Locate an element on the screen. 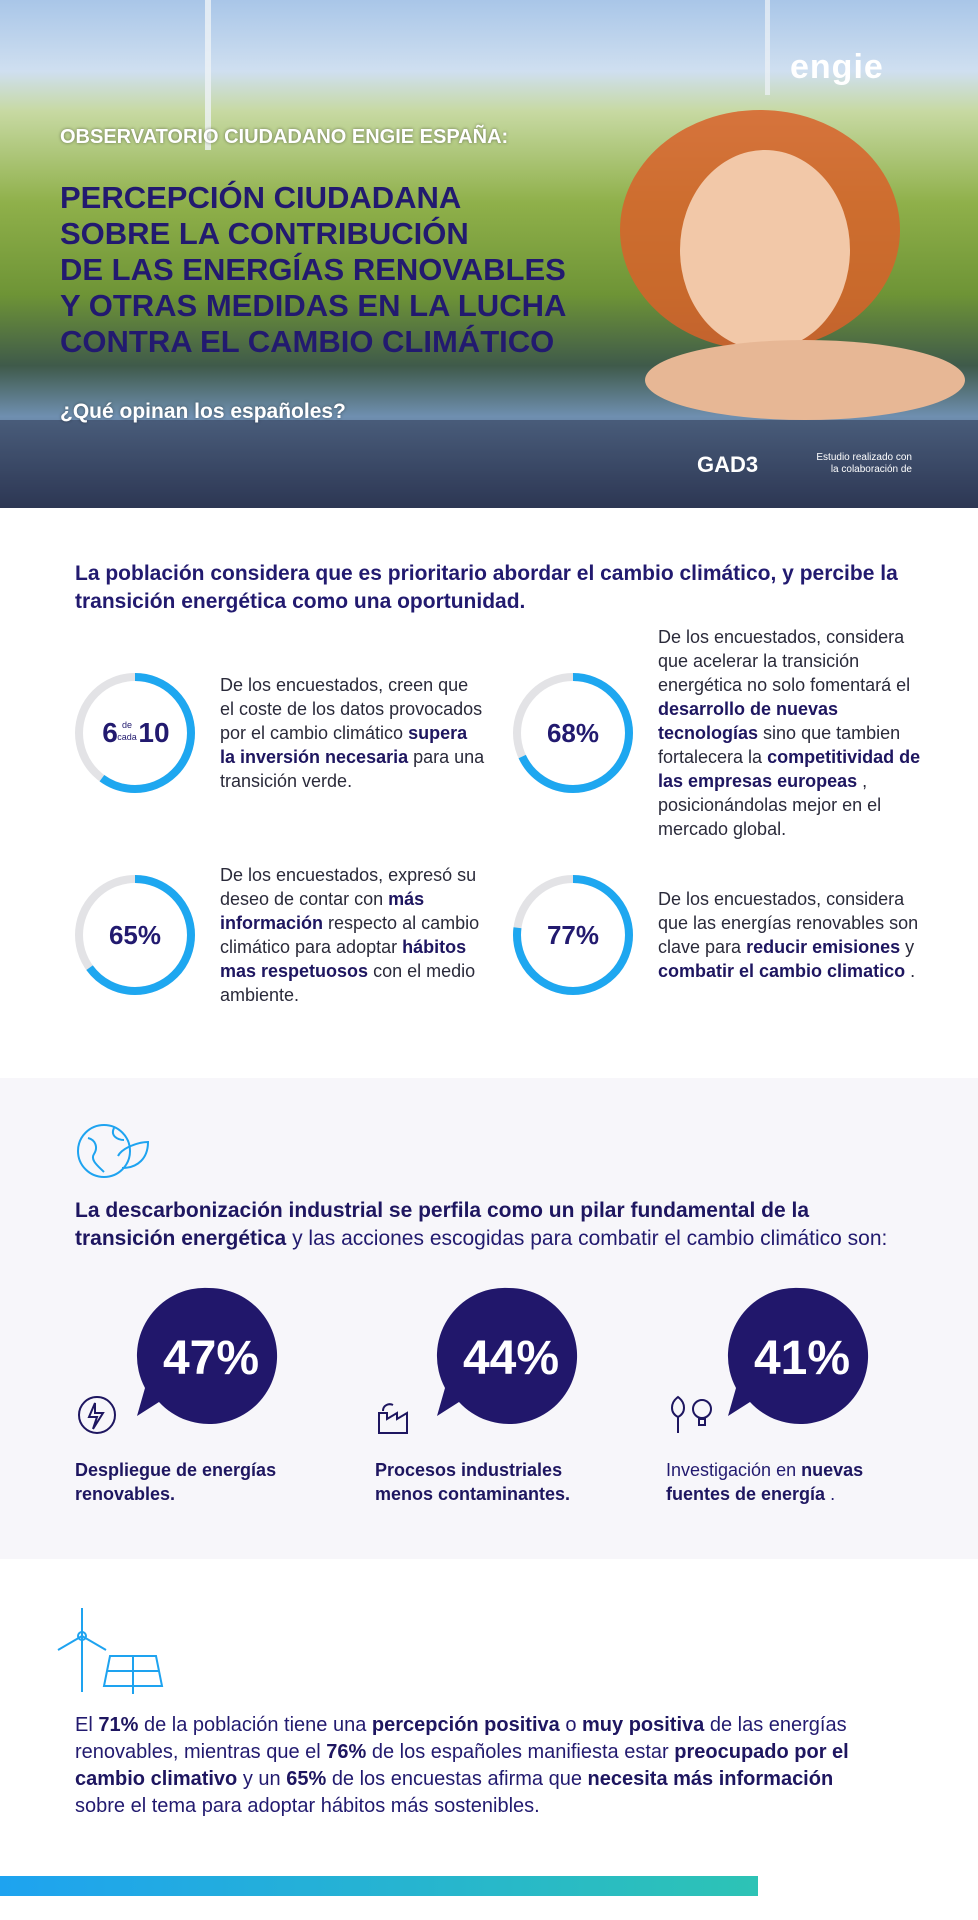 The width and height of the screenshot is (978, 1920). title-line: Y OTRAS MEDIDAS EN LA LUCHA is located at coordinates (313, 305).